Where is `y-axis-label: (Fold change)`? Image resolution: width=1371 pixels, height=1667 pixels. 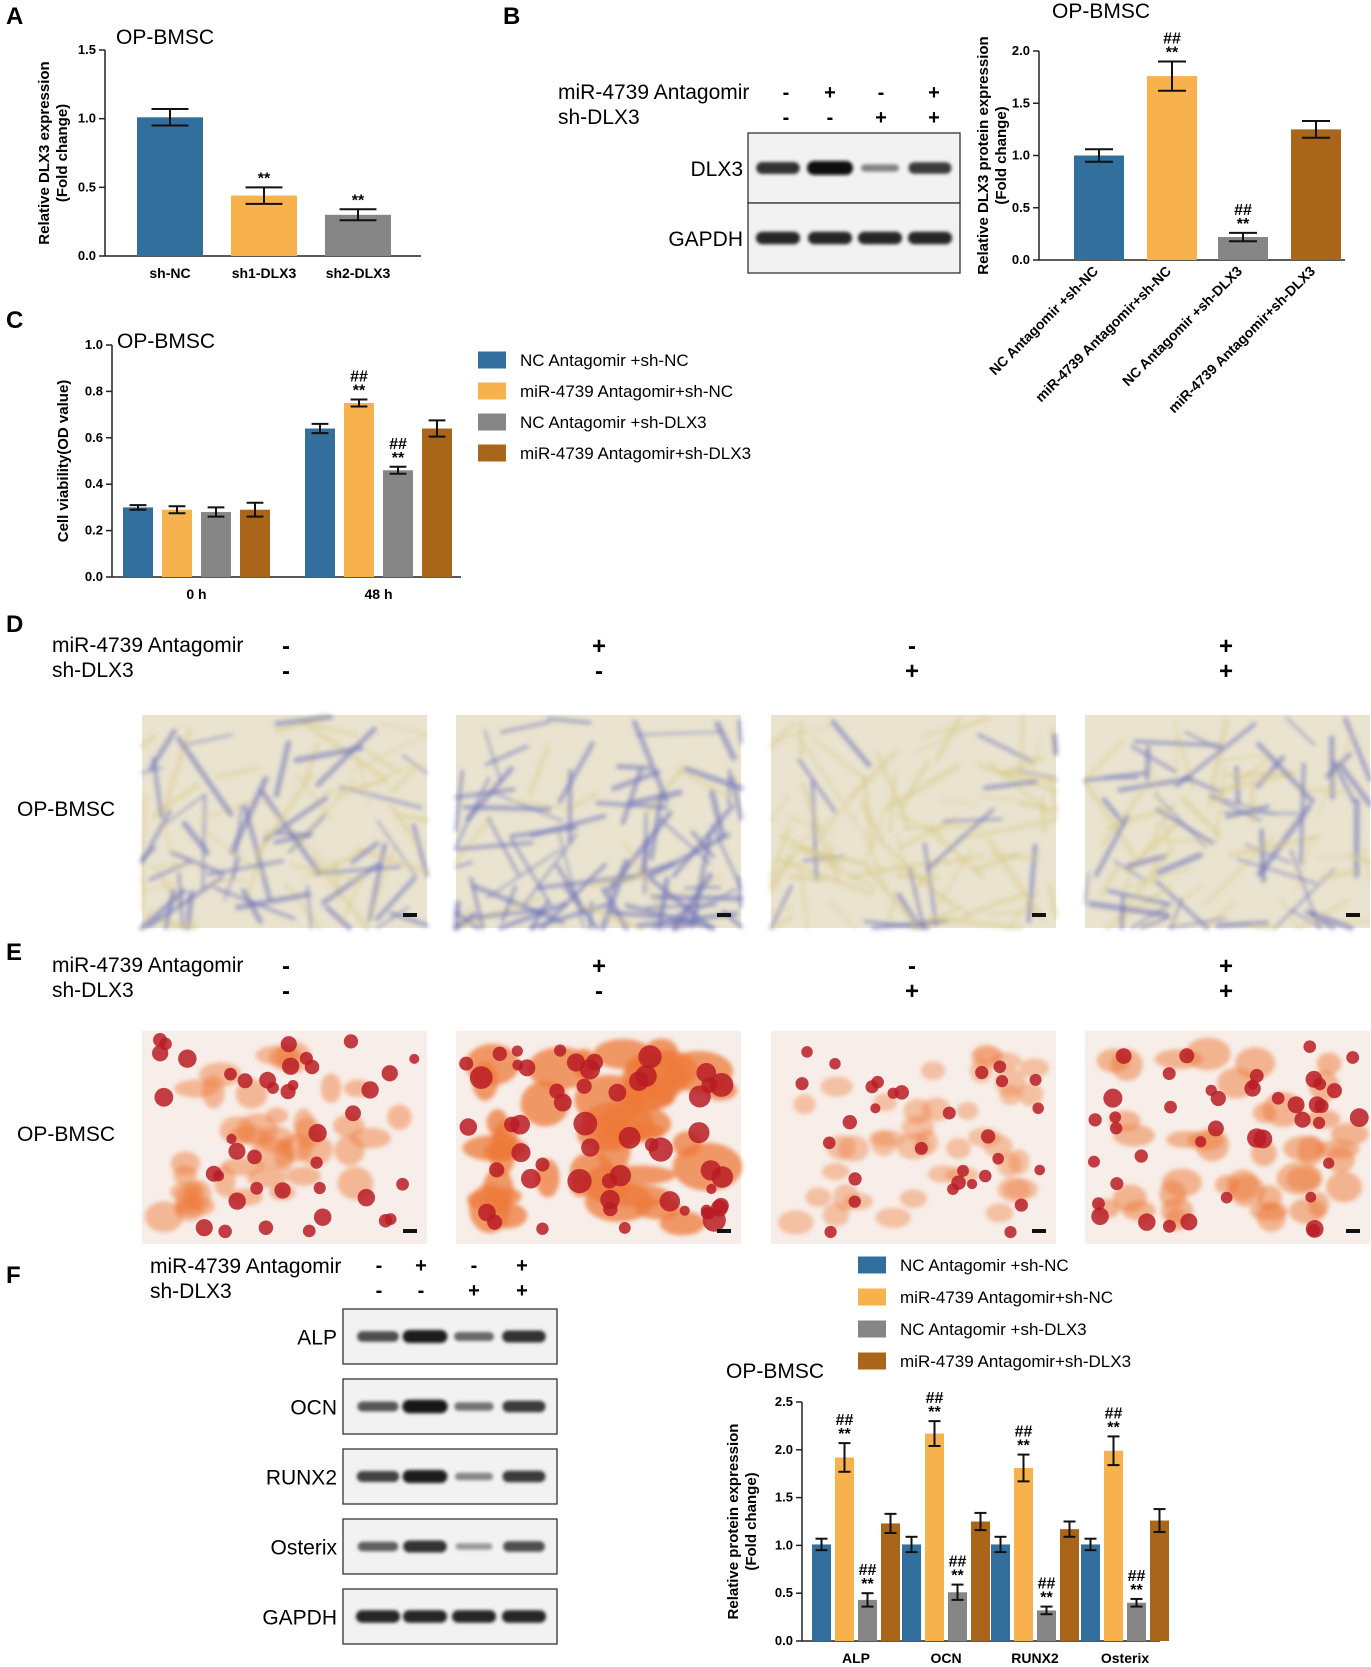
y-axis-label: (Fold change) is located at coordinates (1001, 155).